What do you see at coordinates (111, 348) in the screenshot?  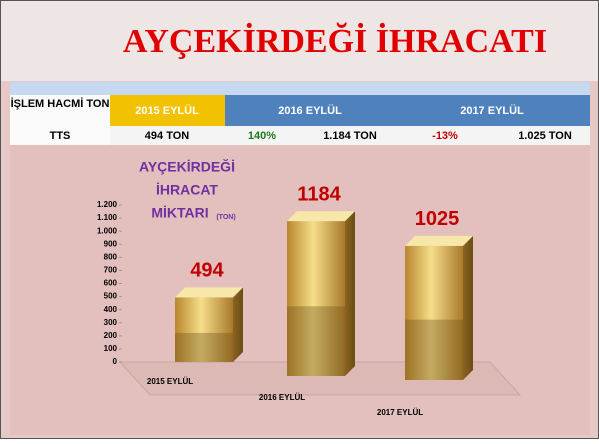 I see `y-tick-label: 100` at bounding box center [111, 348].